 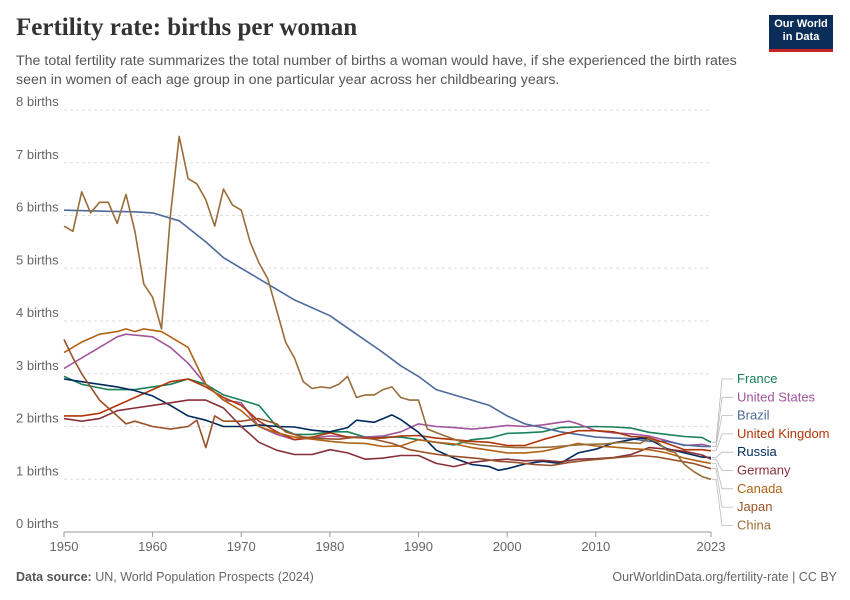 I want to click on legend-label-japan: Japan, so click(x=754, y=506).